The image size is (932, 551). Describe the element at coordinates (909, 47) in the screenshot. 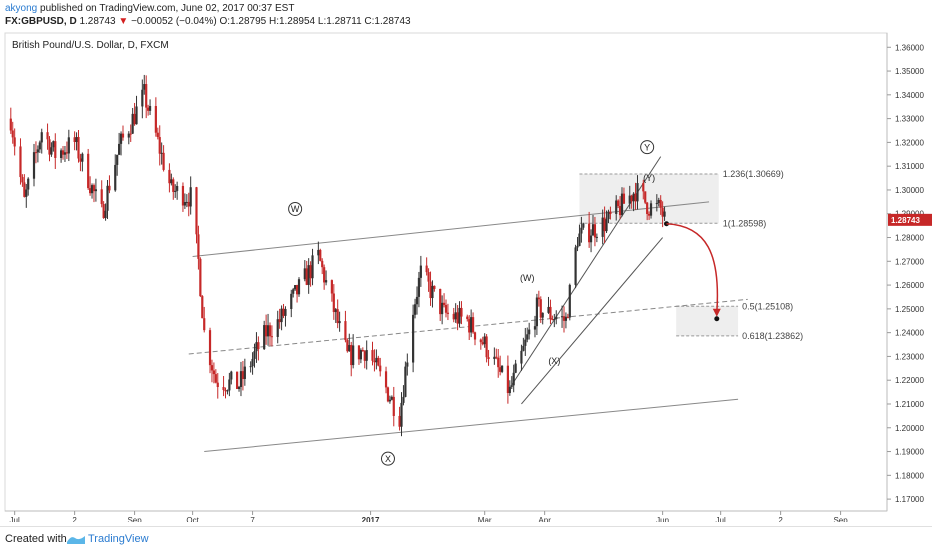

I see `y-tick-label: 1.36000` at that location.